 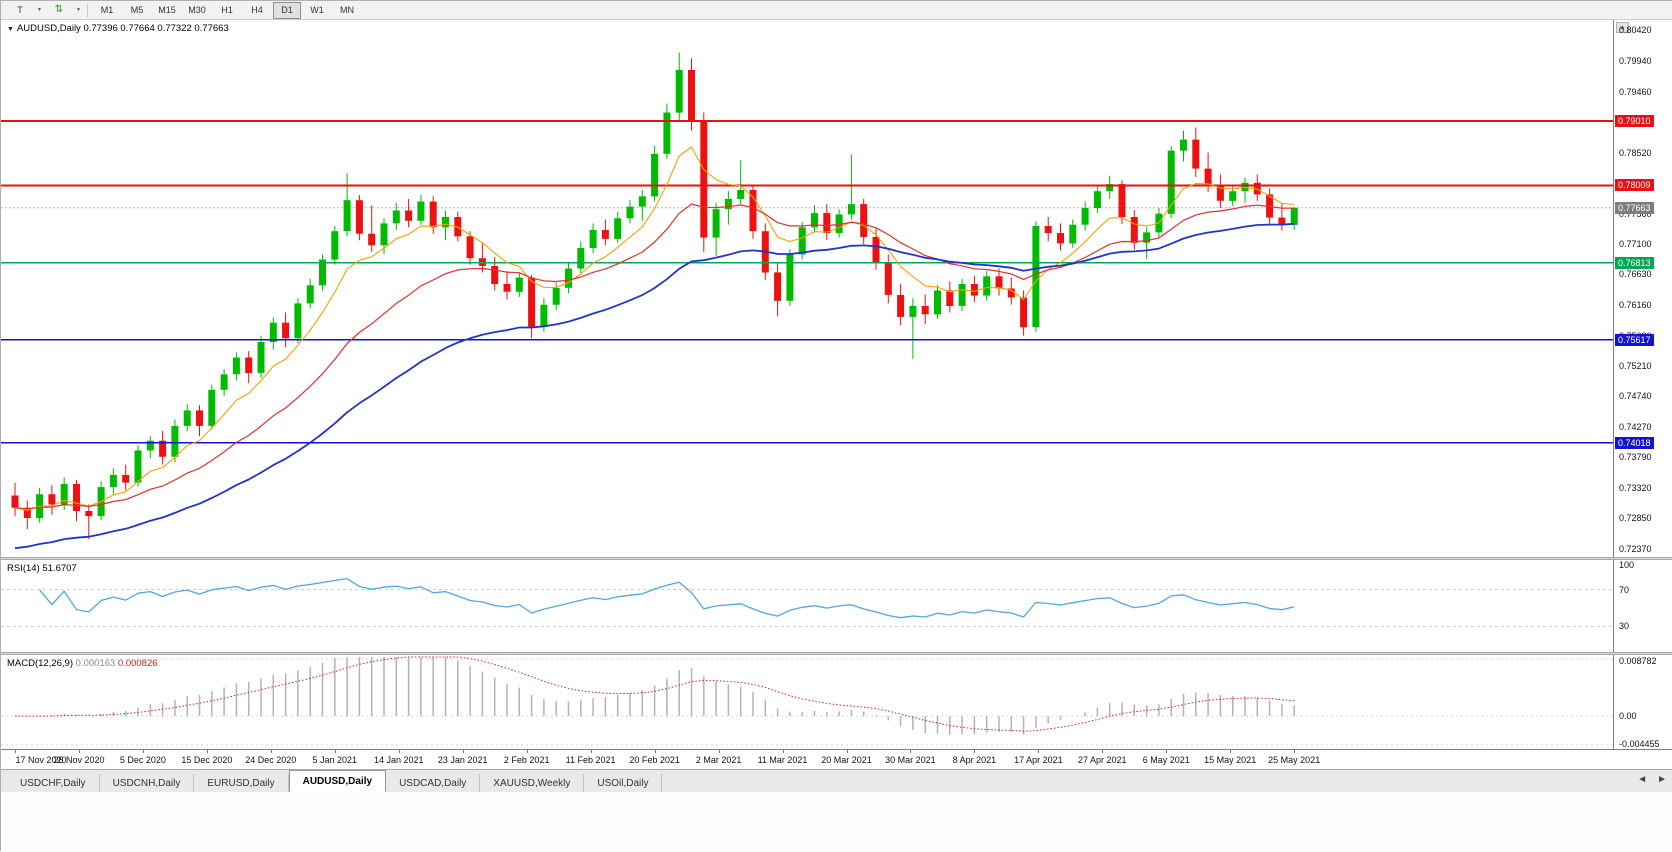 What do you see at coordinates (462, 760) in the screenshot?
I see `date-label: 23 Jan 2021` at bounding box center [462, 760].